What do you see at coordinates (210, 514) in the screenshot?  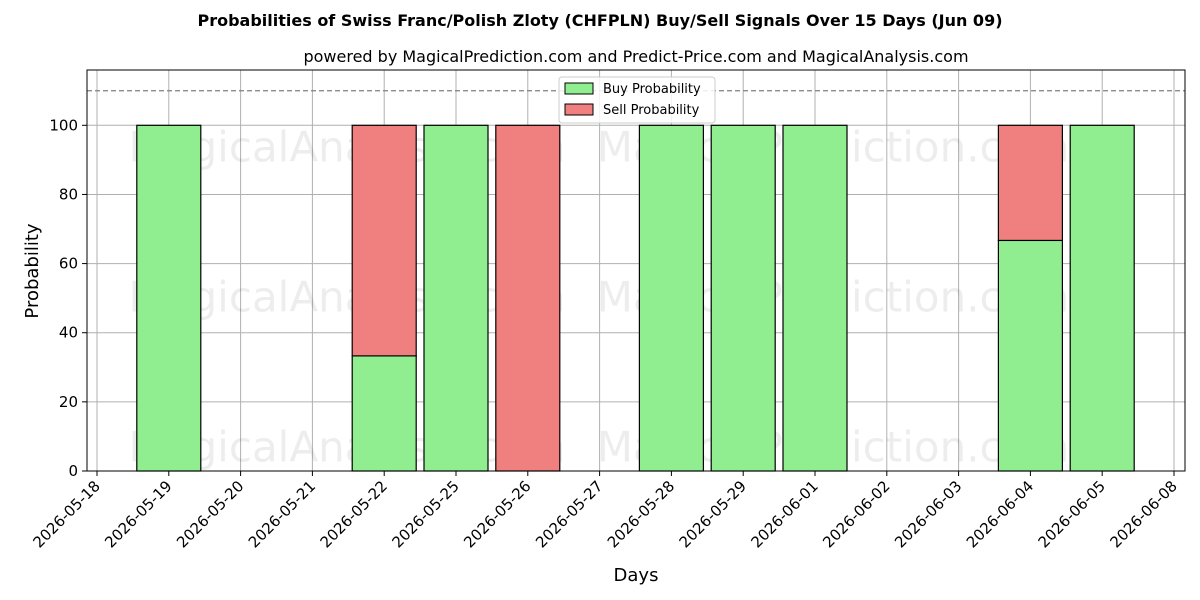 I see `x-tick-label: 2026-05-20` at bounding box center [210, 514].